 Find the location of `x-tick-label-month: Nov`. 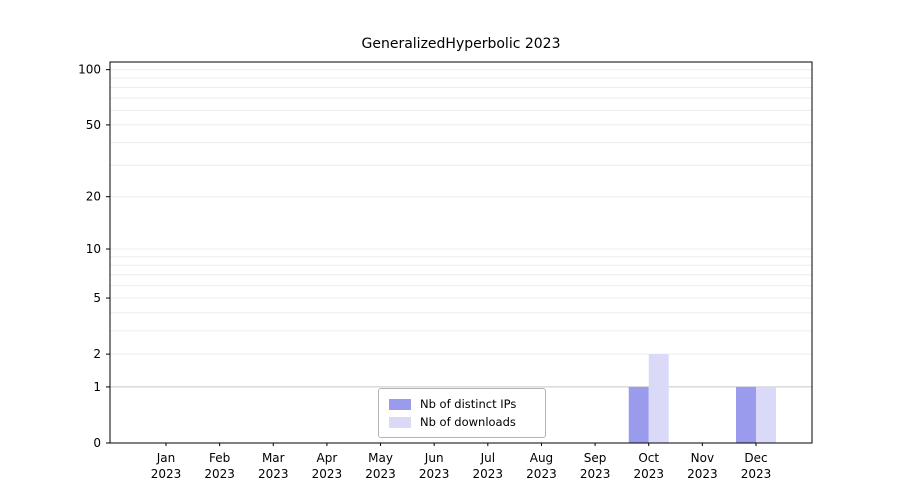

x-tick-label-month: Nov is located at coordinates (702, 458).